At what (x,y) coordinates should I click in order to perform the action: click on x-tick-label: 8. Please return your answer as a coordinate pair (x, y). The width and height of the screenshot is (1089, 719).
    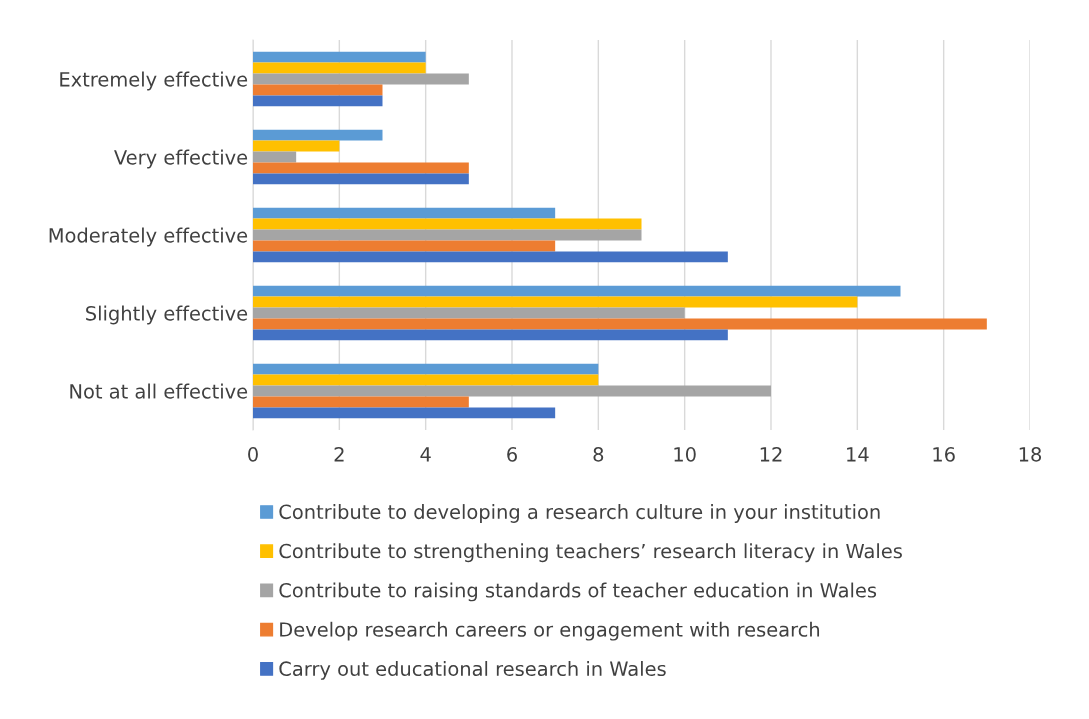
    Looking at the image, I should click on (598, 454).